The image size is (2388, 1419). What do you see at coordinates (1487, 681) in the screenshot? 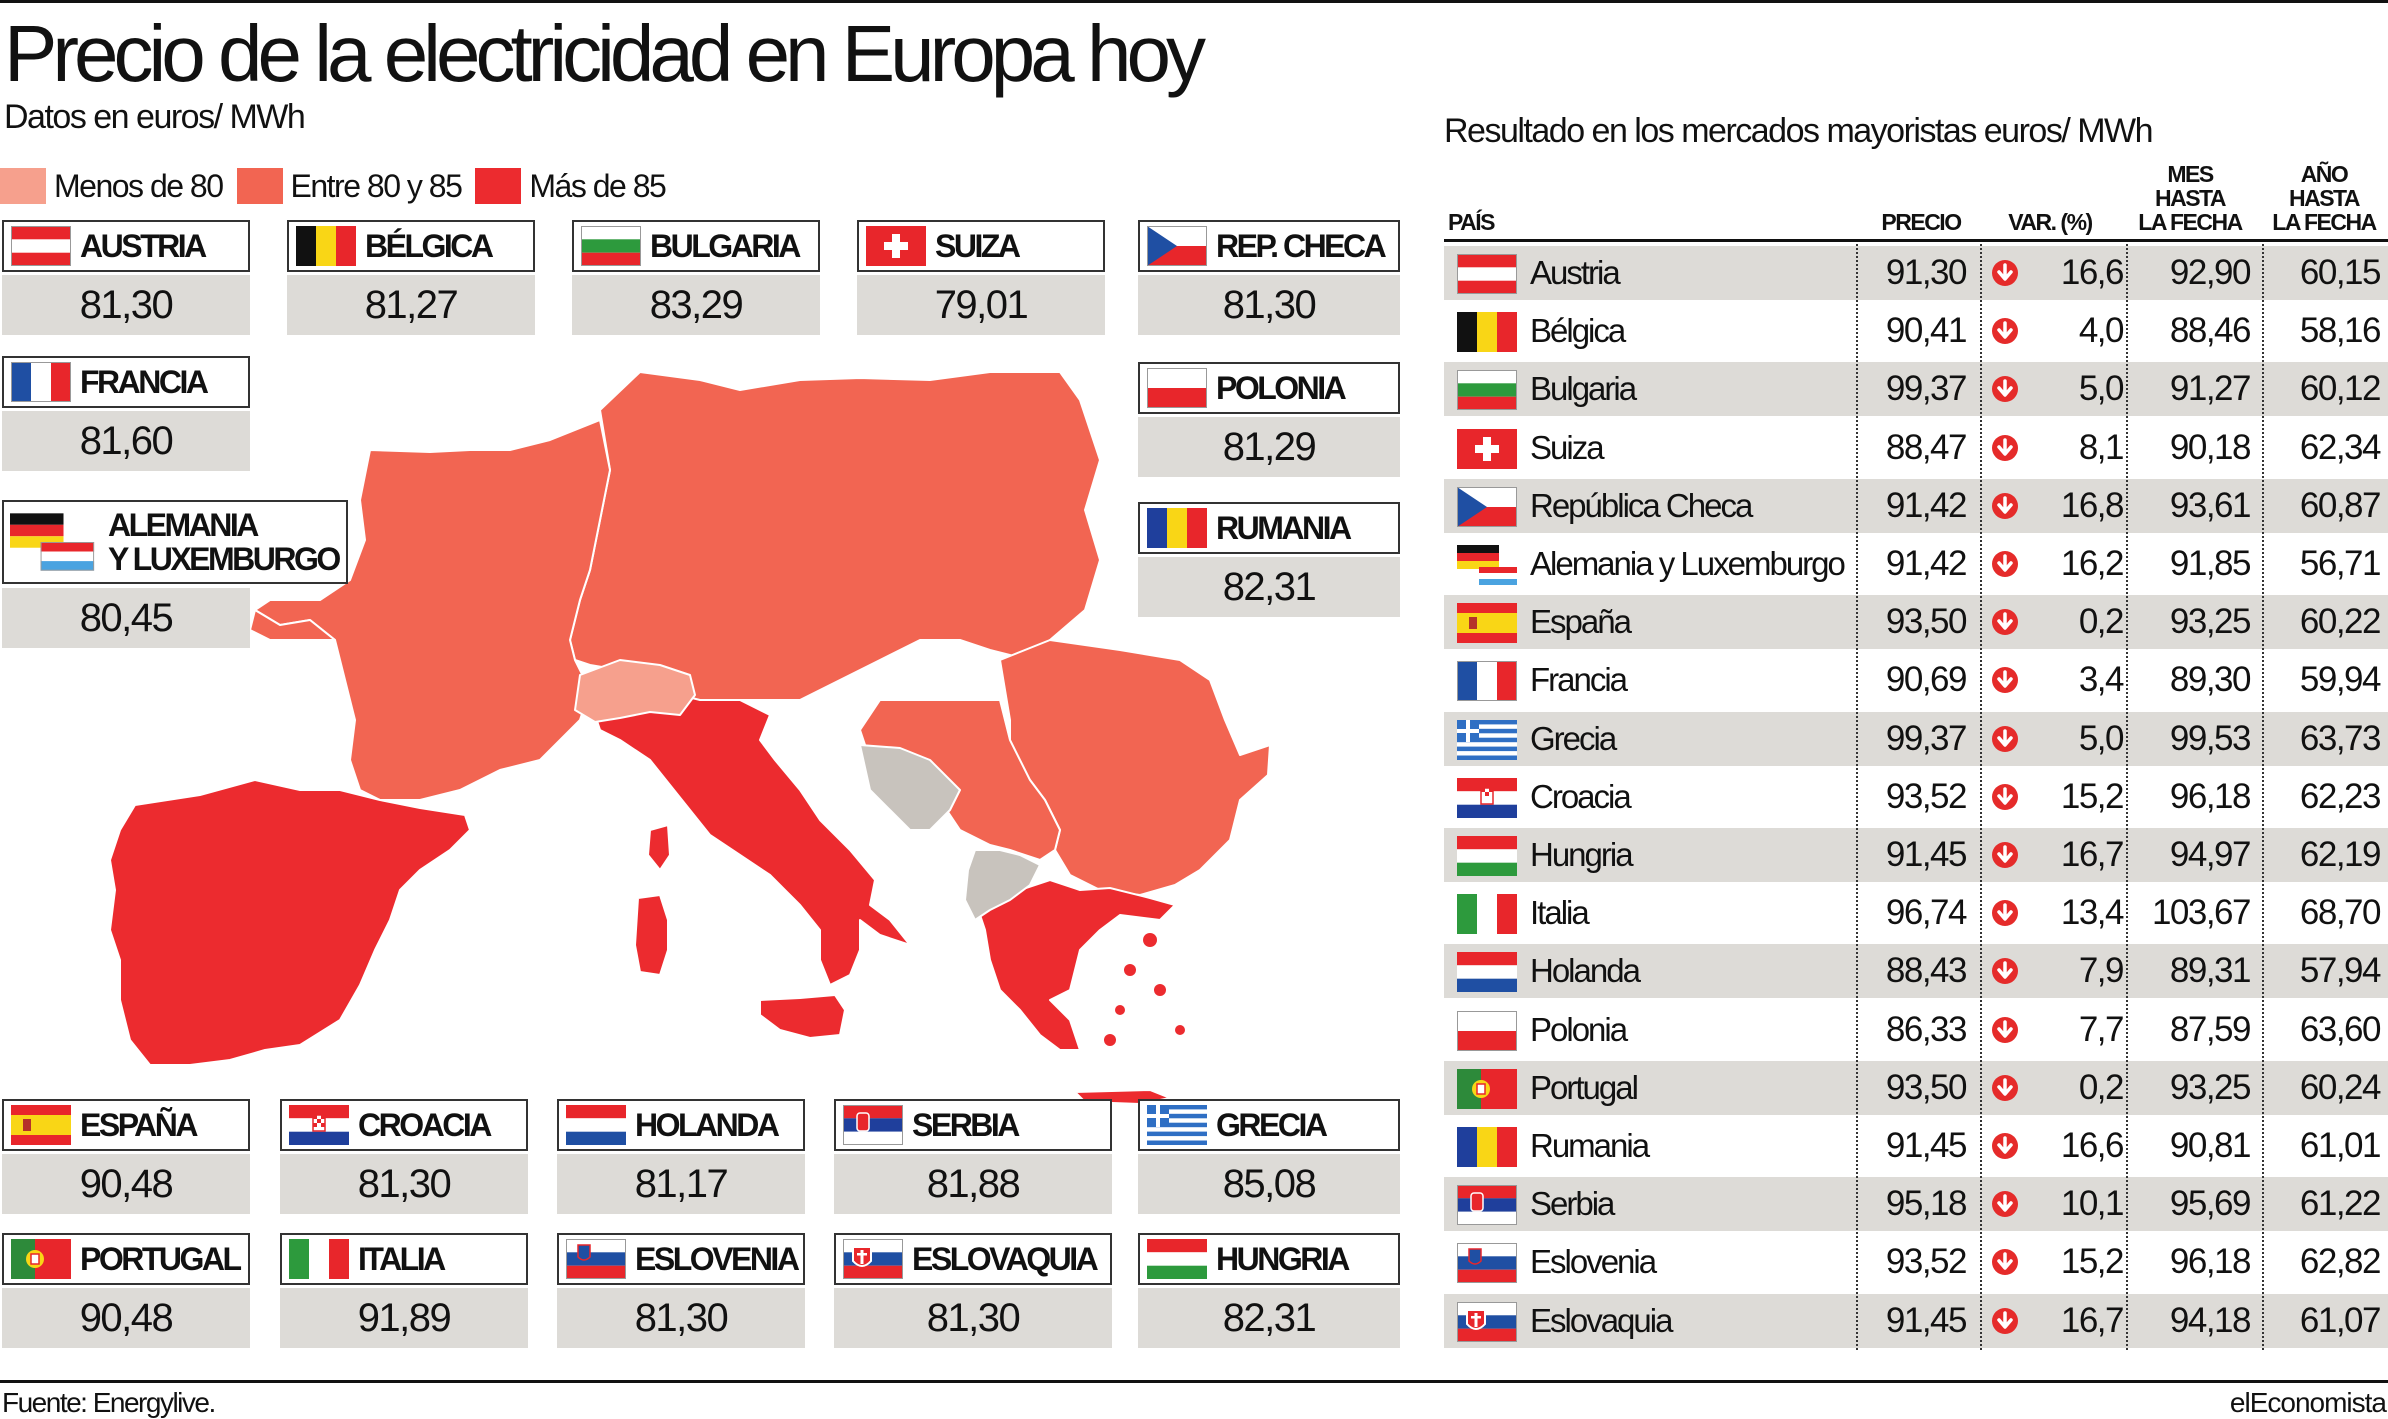
I see `france-flag-icon` at bounding box center [1487, 681].